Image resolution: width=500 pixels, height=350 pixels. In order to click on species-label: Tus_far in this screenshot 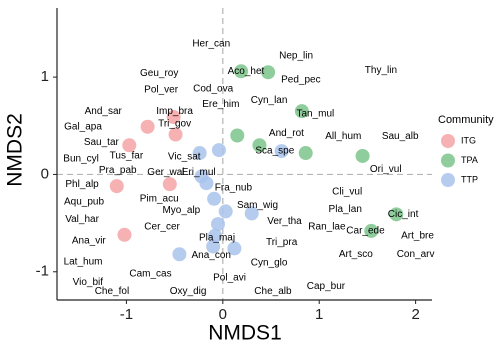, I will do `click(127, 156)`.